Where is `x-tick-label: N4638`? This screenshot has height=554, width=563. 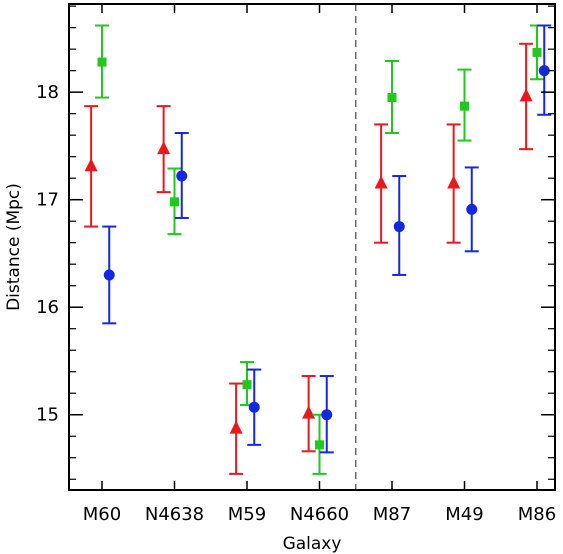
x-tick-label: N4638 is located at coordinates (174, 514).